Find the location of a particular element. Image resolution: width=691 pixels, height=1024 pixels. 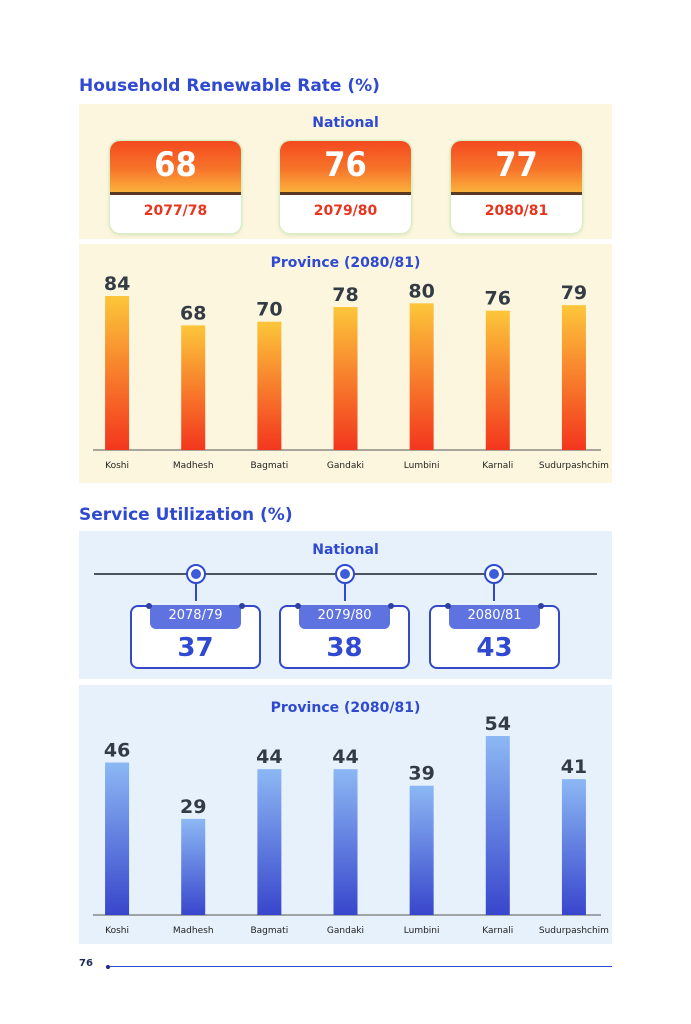

bar-value-label: 54 is located at coordinates (498, 724).